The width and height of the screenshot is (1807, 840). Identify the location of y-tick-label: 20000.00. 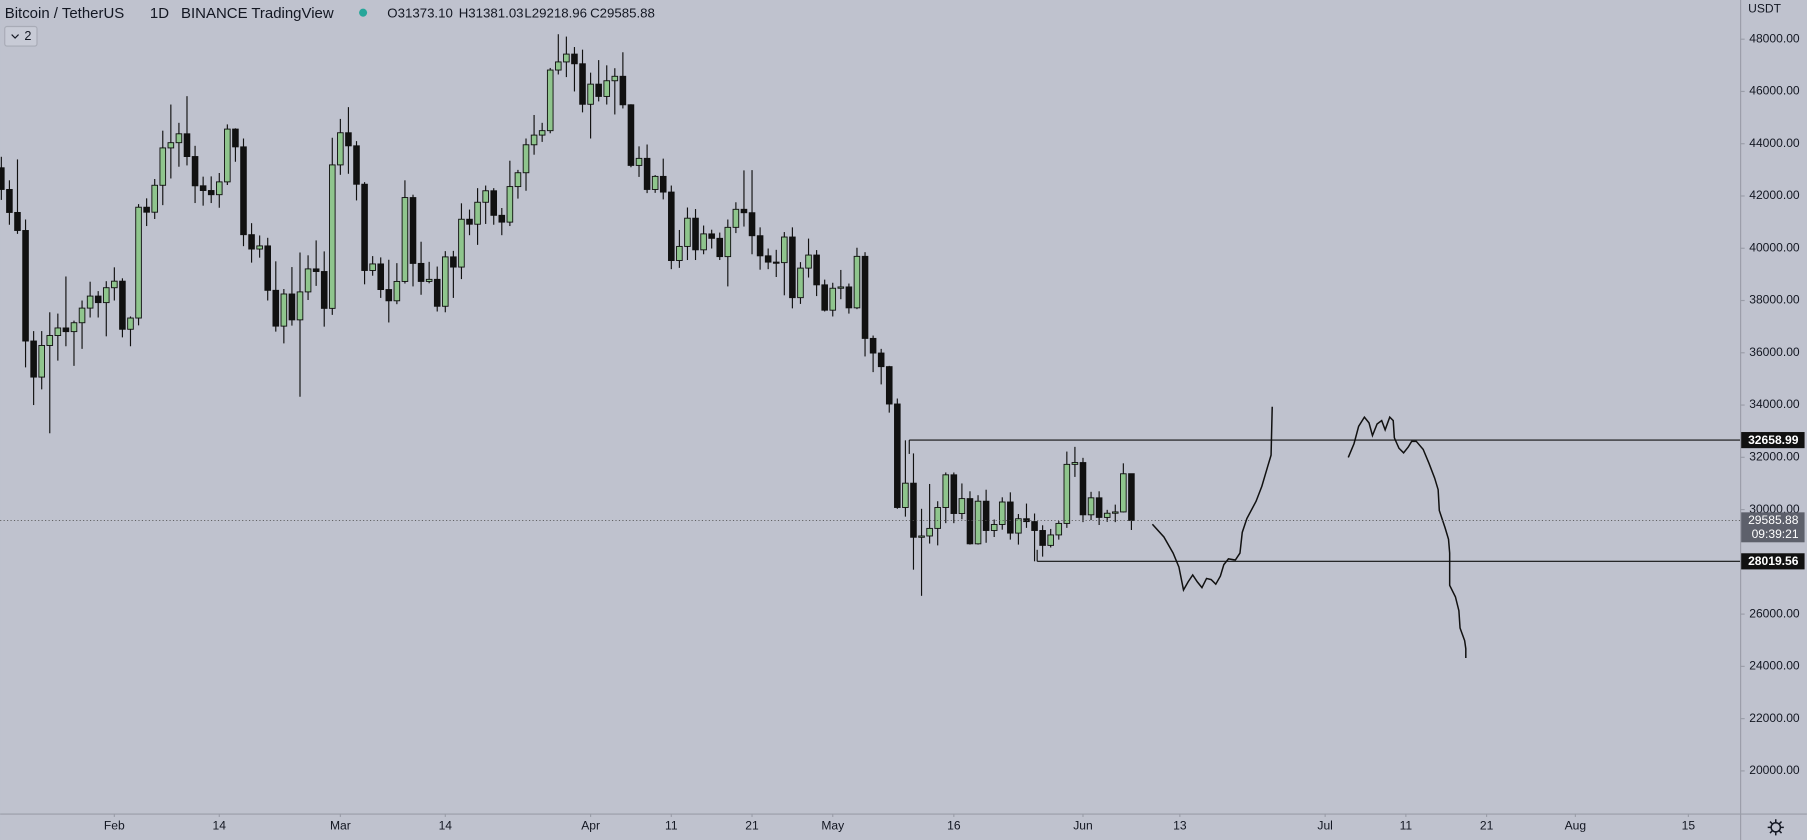
(1774, 770).